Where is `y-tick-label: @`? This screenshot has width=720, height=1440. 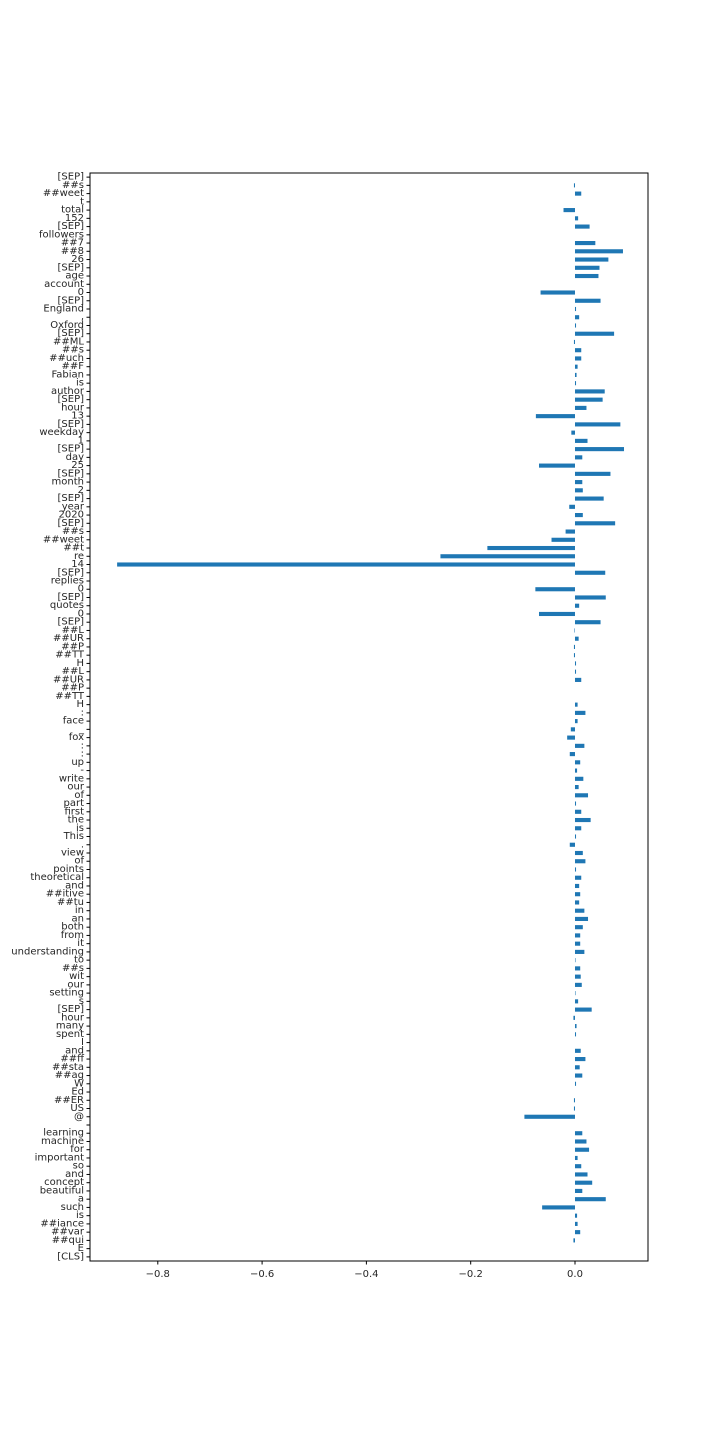
y-tick-label: @ is located at coordinates (79, 1116).